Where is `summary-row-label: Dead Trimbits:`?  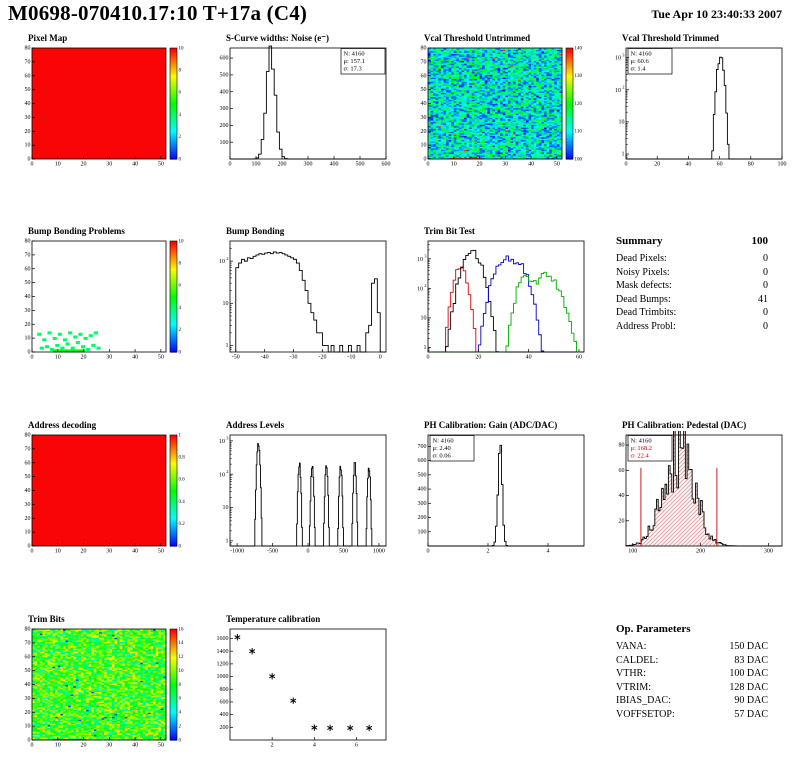 summary-row-label: Dead Trimbits: is located at coordinates (646, 312).